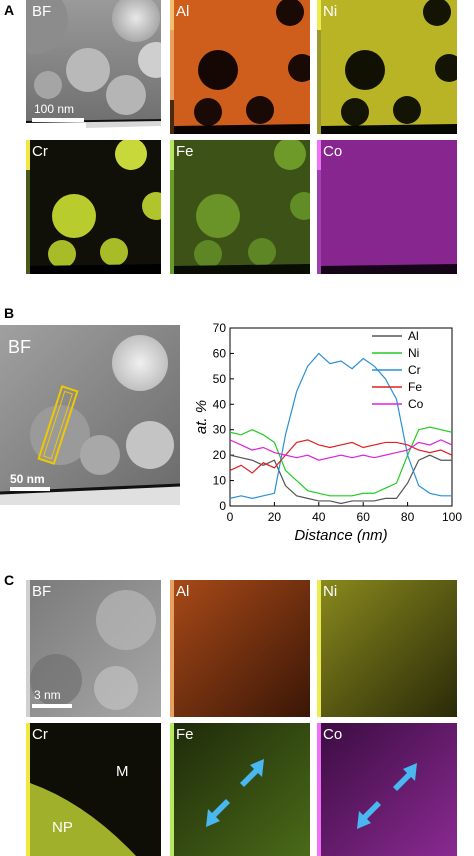 The width and height of the screenshot is (474, 856). What do you see at coordinates (452, 517) in the screenshot?
I see `x-tick-label: 100` at bounding box center [452, 517].